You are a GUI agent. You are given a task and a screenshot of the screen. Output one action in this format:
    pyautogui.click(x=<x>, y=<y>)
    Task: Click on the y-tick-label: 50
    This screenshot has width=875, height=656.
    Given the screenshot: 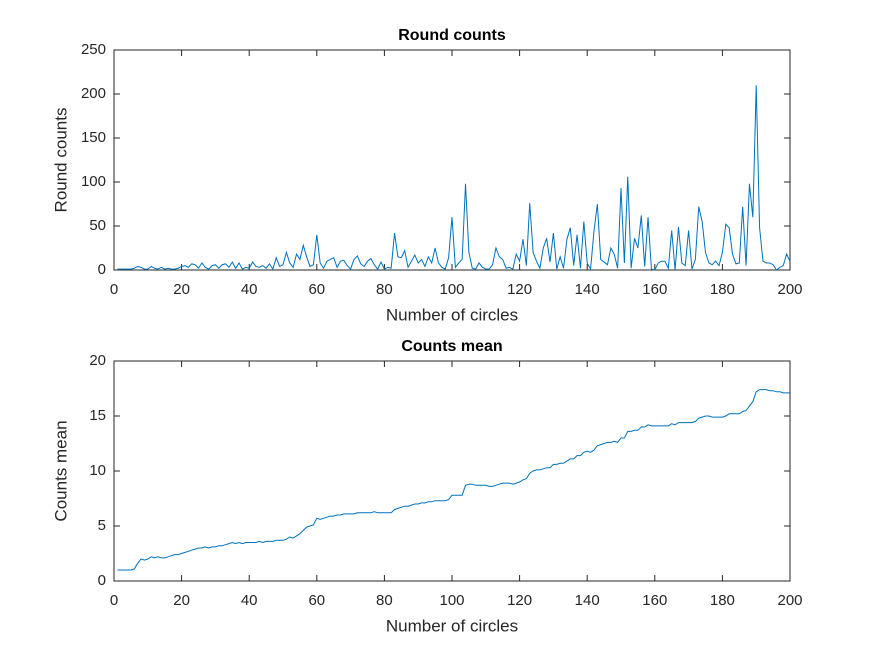 What is the action you would take?
    pyautogui.click(x=97, y=225)
    